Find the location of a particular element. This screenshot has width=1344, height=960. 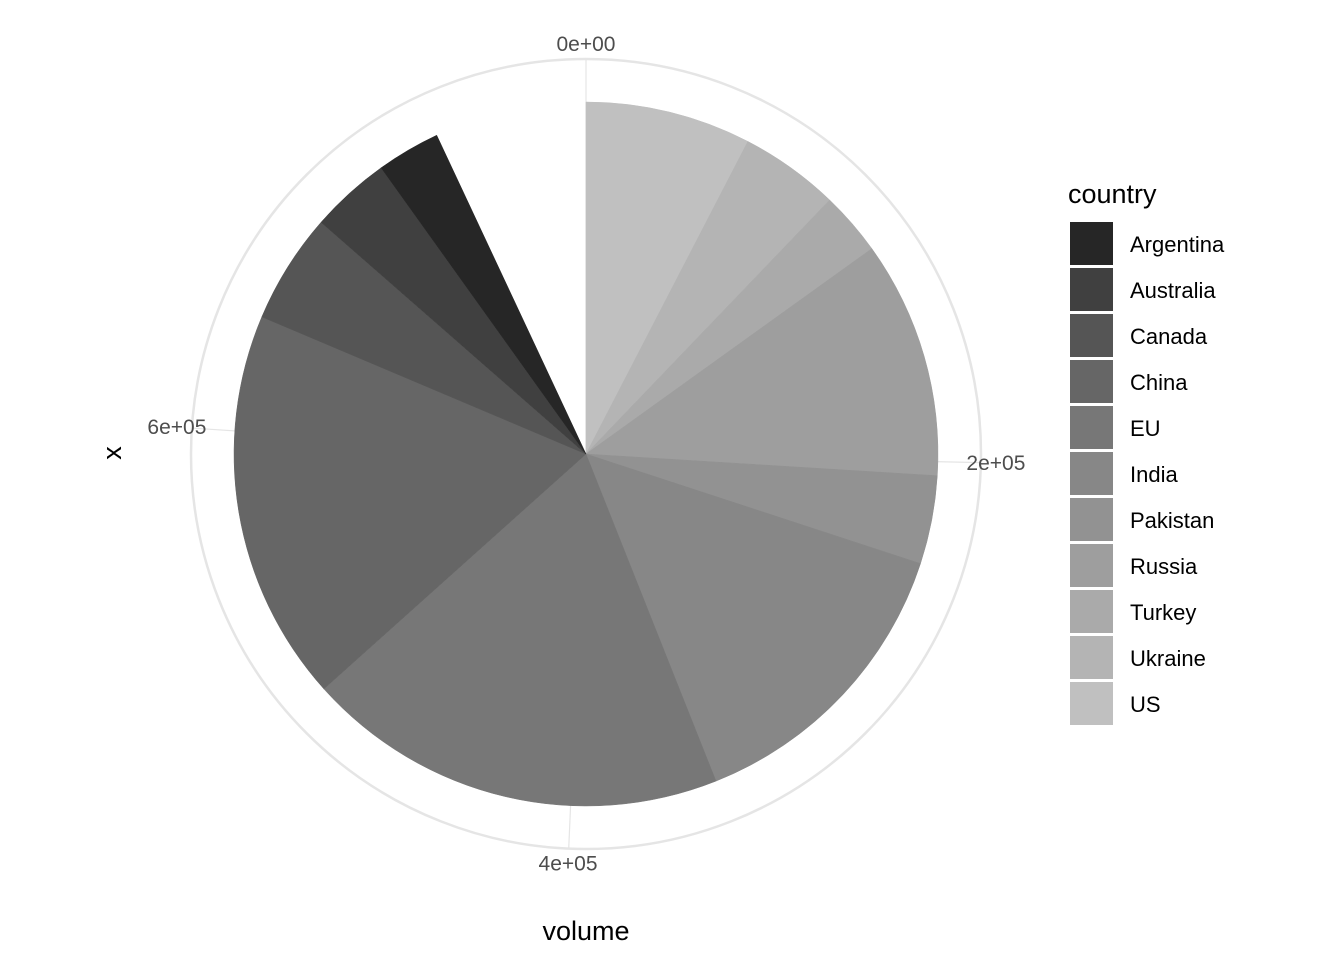

legend-label-china: China is located at coordinates (1159, 382).